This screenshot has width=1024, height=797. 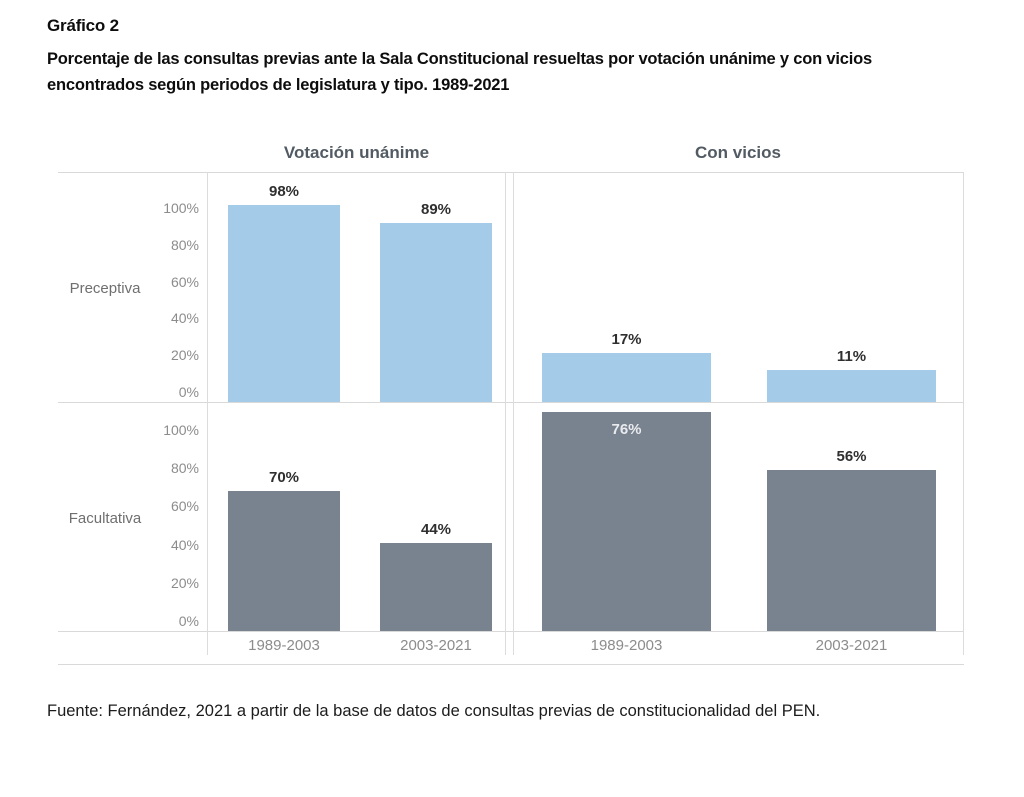 What do you see at coordinates (626, 429) in the screenshot?
I see `bar-value-label: 76%` at bounding box center [626, 429].